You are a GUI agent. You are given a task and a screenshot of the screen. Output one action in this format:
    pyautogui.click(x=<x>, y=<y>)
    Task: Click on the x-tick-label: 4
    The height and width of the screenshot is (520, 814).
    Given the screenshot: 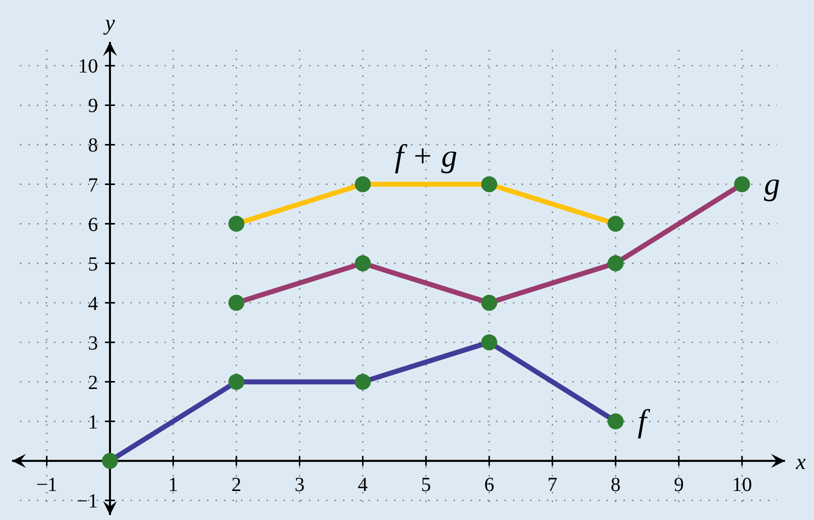 What is the action you would take?
    pyautogui.click(x=363, y=485)
    